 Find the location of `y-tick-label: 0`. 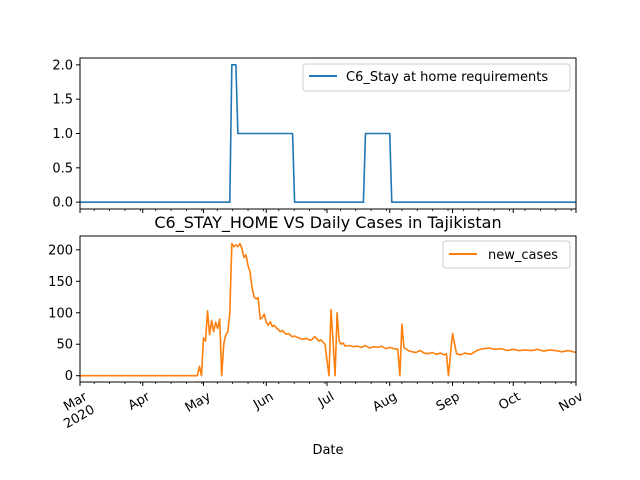

y-tick-label: 0 is located at coordinates (69, 376).